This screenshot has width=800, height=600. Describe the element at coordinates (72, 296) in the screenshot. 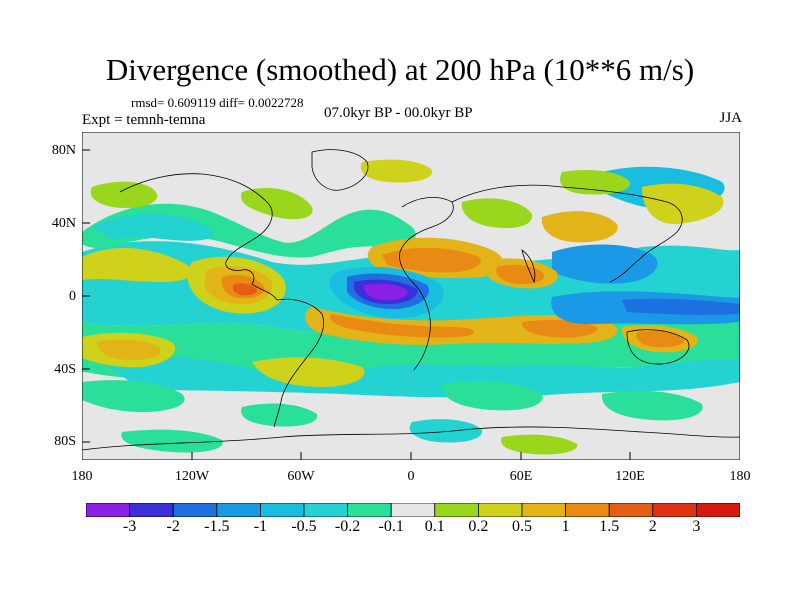

I see `y-label-eq: 0` at that location.